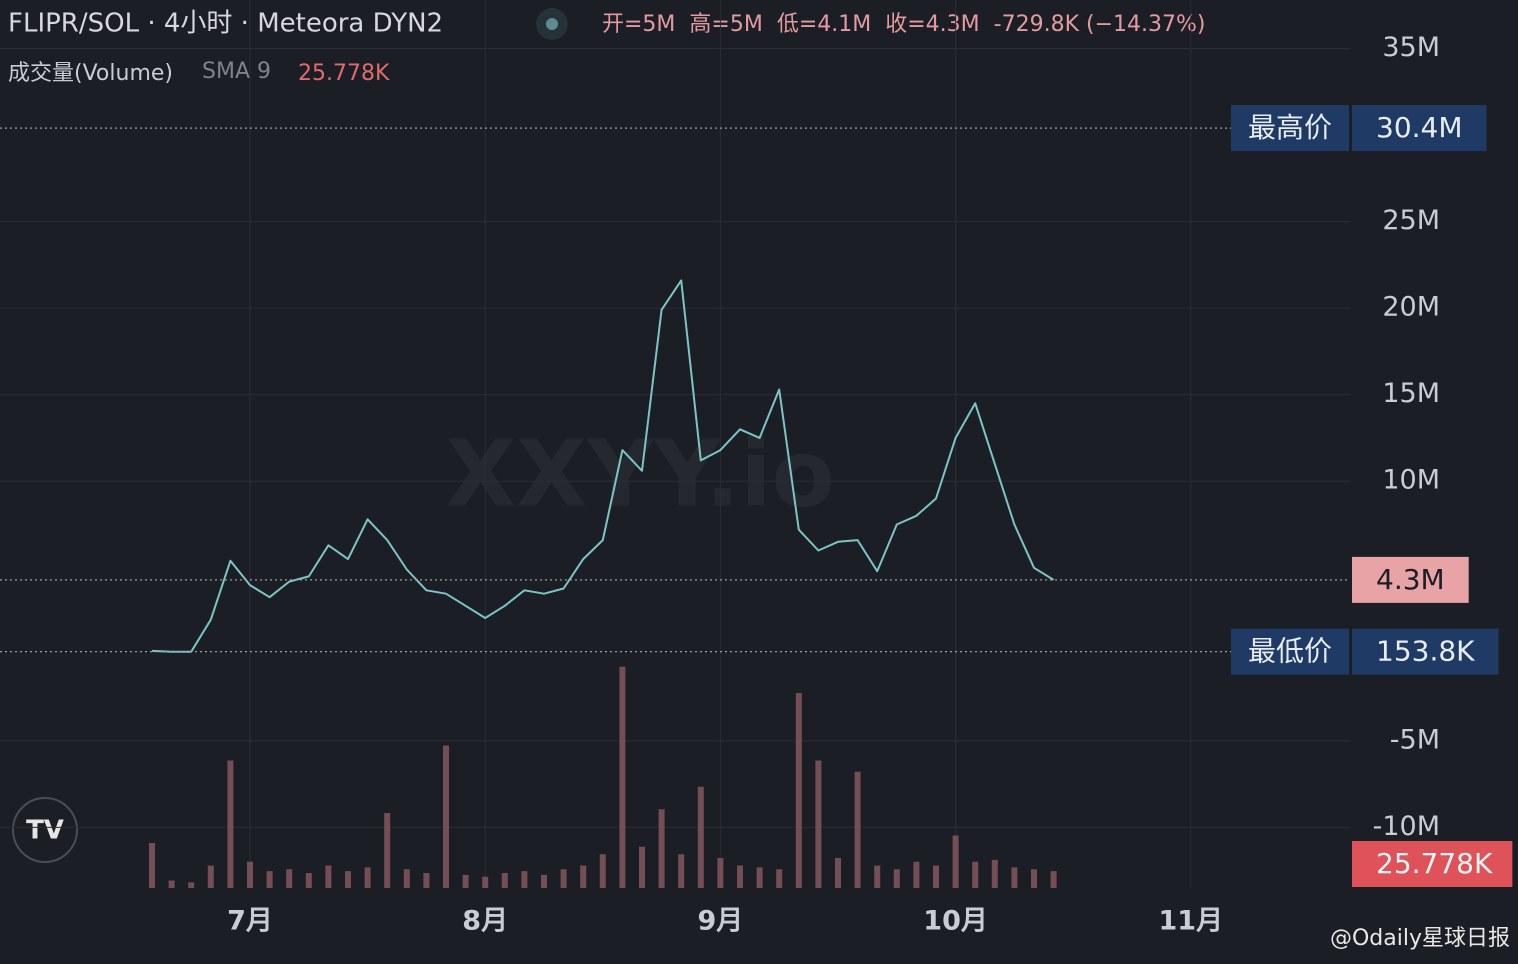 The image size is (1518, 964). Describe the element at coordinates (236, 71) in the screenshot. I see `sma-label: SMA 9` at that location.